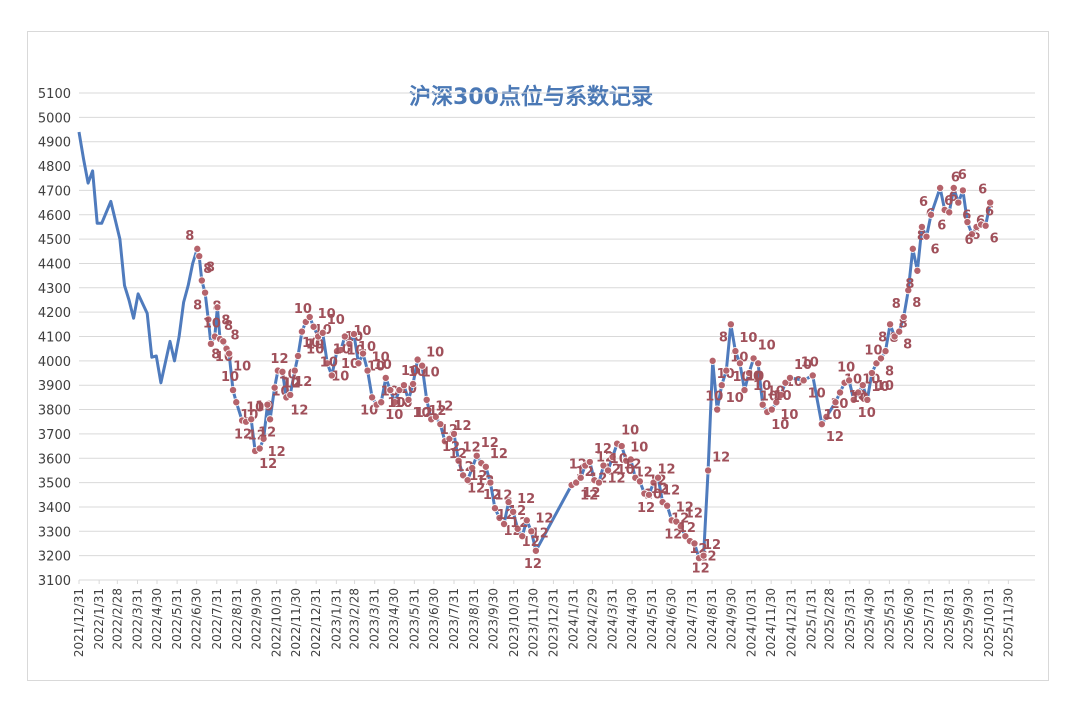 The height and width of the screenshot is (710, 1076). What do you see at coordinates (117, 619) in the screenshot?
I see `x-tick-label: 2022/2/28` at bounding box center [117, 619].